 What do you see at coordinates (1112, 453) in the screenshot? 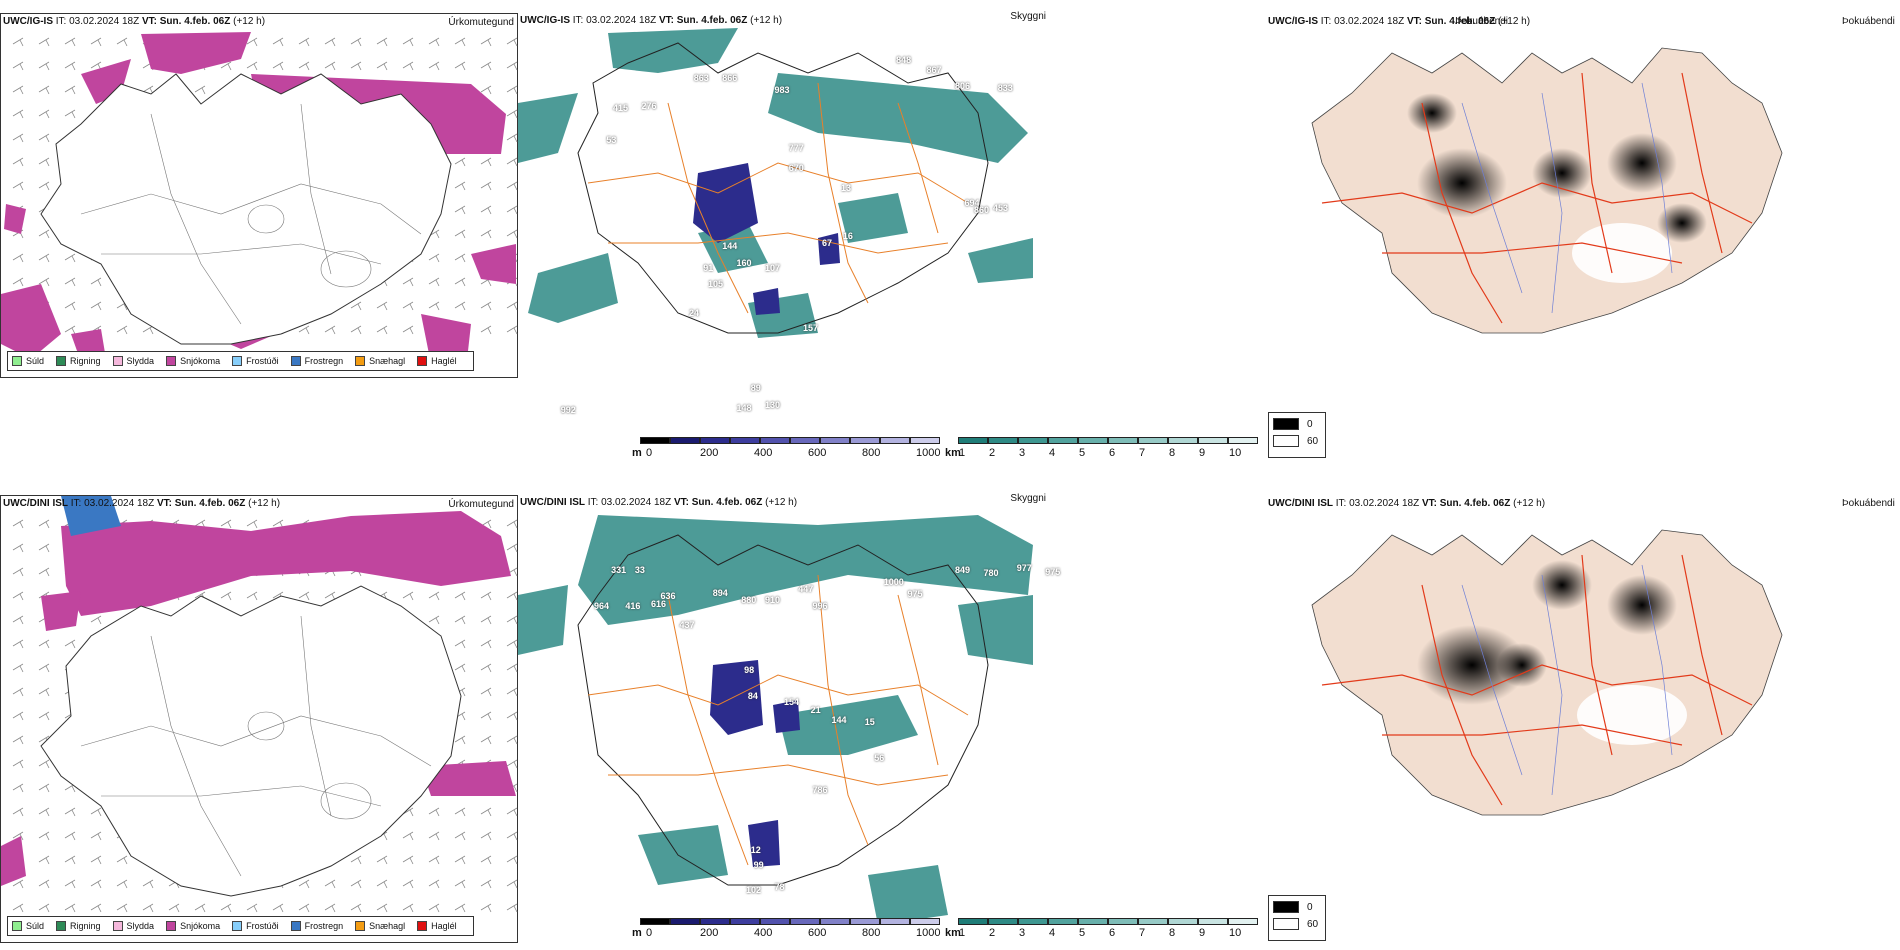
I see `colorbar-tick: 6` at bounding box center [1112, 453].